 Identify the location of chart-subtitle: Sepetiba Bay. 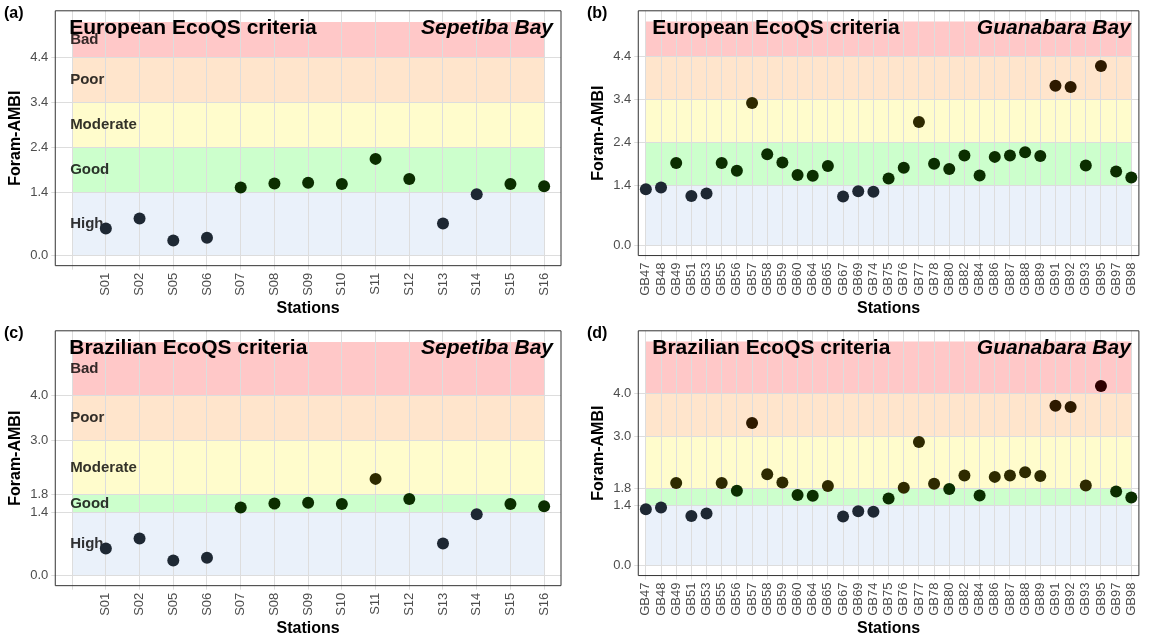
(488, 346).